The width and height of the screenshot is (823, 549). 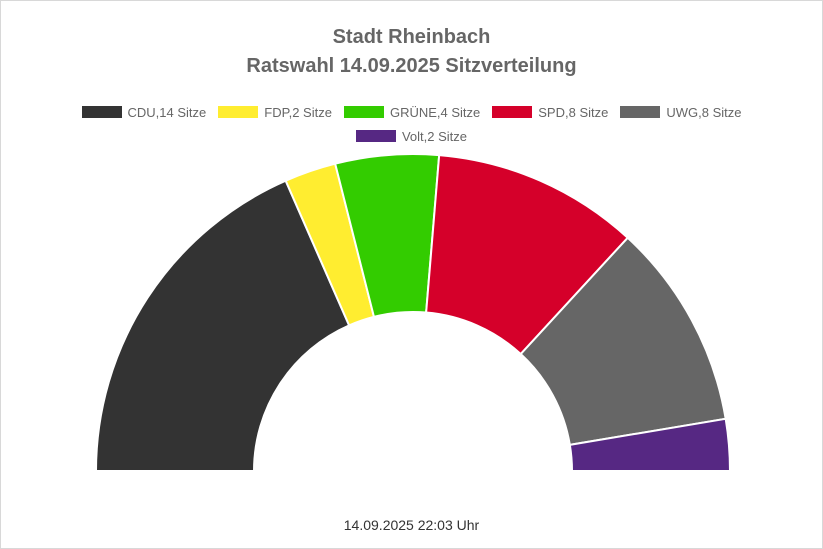 I want to click on legend-label: SPD,8 Sitze, so click(x=573, y=112).